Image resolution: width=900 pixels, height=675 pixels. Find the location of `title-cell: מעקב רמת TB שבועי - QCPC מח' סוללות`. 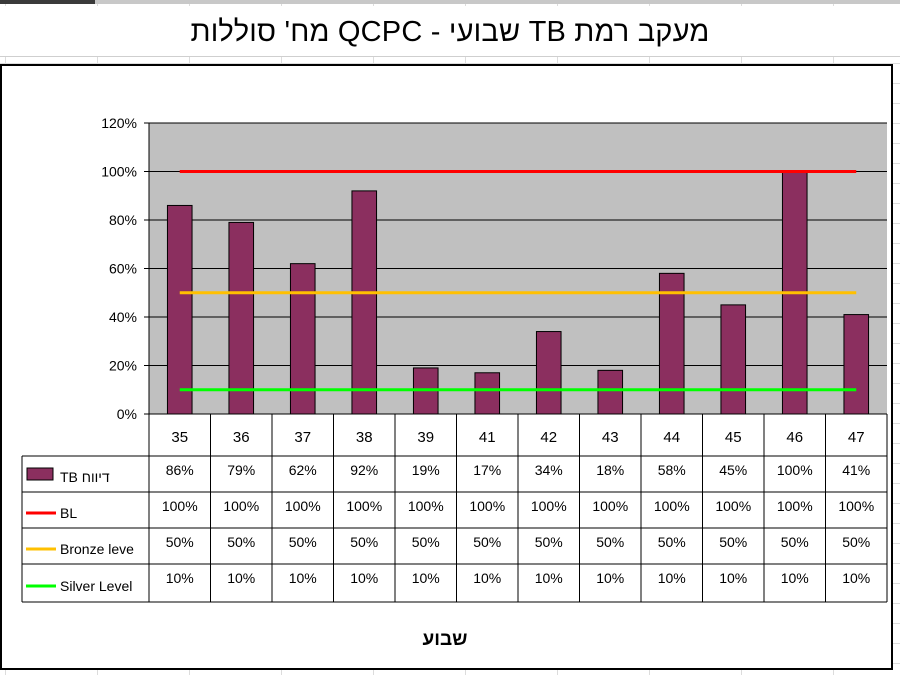

title-cell: מעקב רמת TB שבועי - QCPC מח' סוללות is located at coordinates (450, 31).